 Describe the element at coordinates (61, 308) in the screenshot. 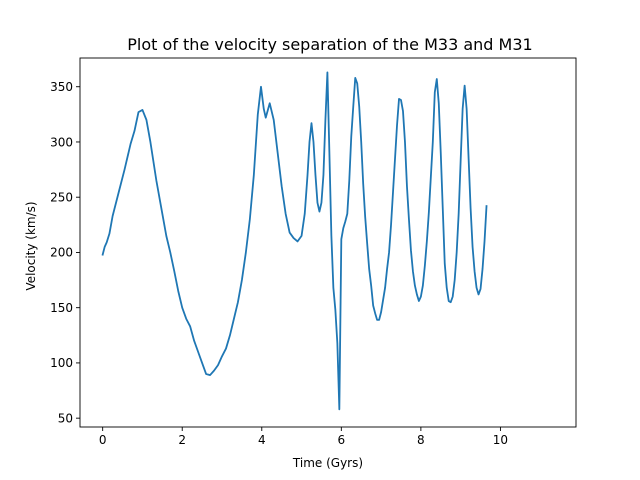

I see `y-tick-label: 150` at that location.